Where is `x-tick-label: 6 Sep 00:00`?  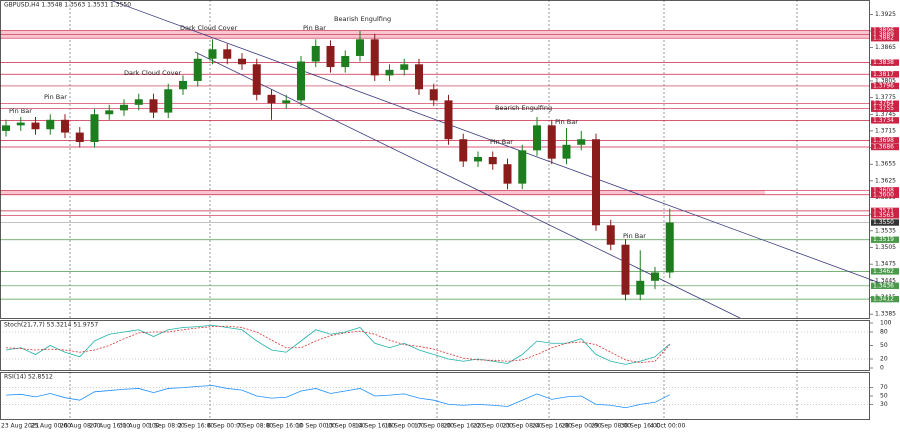 x-tick-label: 6 Sep 00:00 is located at coordinates (226, 426).